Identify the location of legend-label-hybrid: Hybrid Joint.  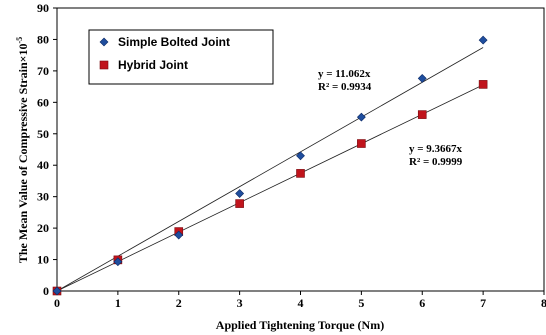
(153, 65).